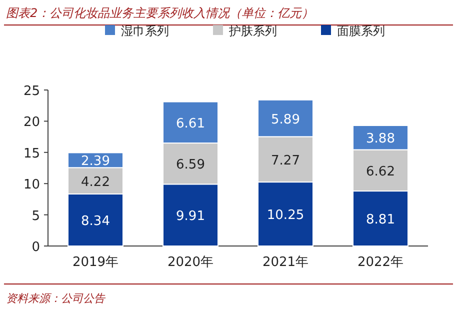 The width and height of the screenshot is (457, 329). I want to click on data-label: 8.34, so click(95, 221).